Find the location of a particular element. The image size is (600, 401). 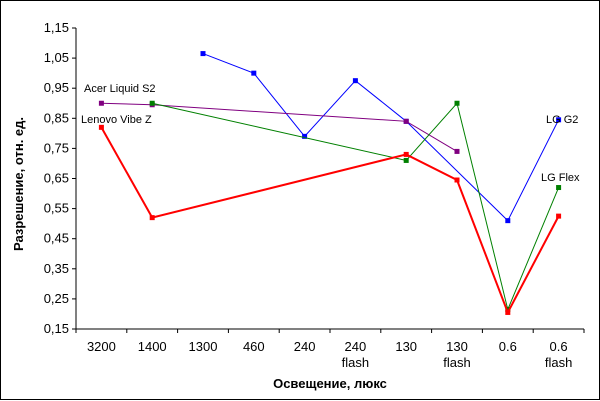

y-tick-label: 0,85 is located at coordinates (56, 117).